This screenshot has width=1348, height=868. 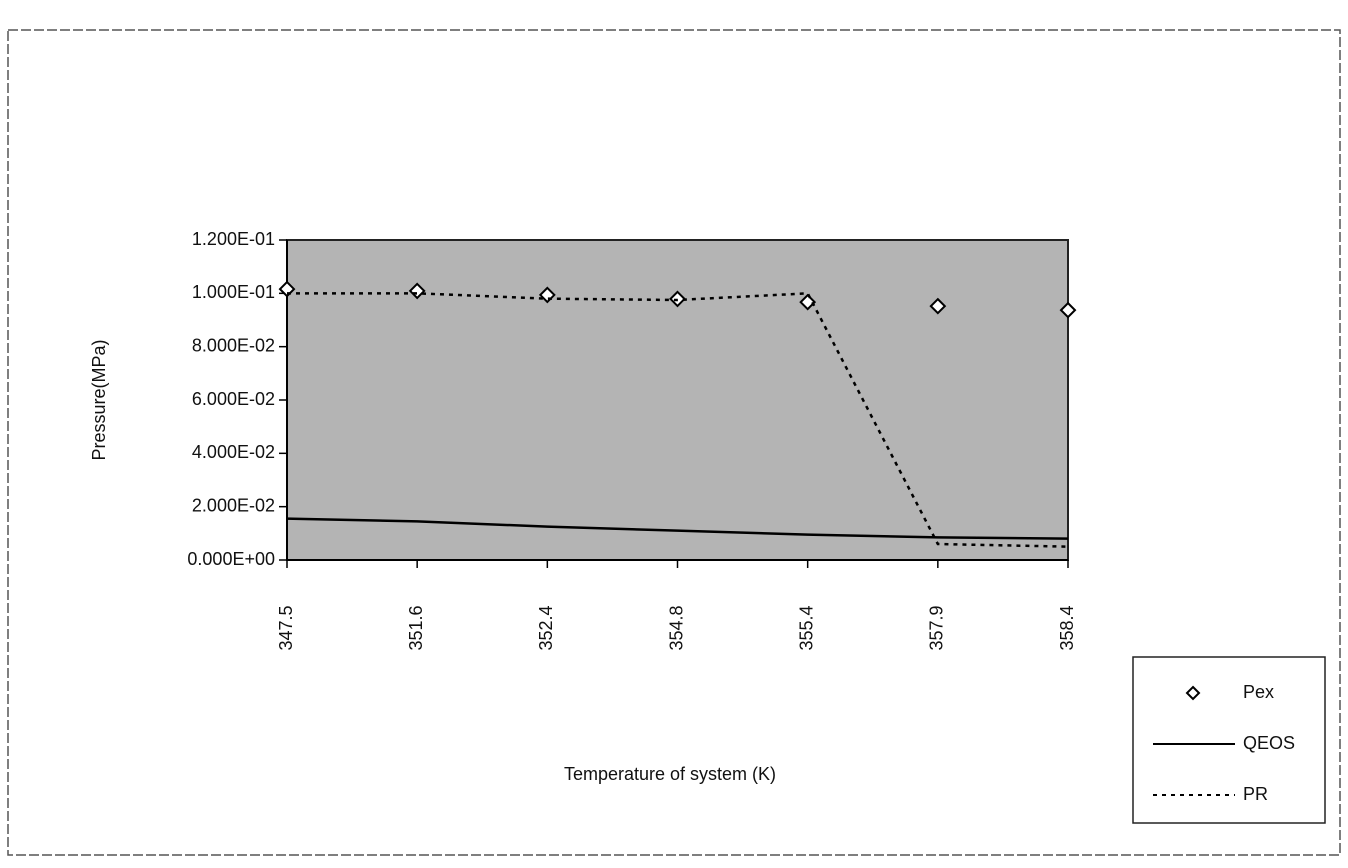 What do you see at coordinates (677, 528) in the screenshot?
I see `series-line` at bounding box center [677, 528].